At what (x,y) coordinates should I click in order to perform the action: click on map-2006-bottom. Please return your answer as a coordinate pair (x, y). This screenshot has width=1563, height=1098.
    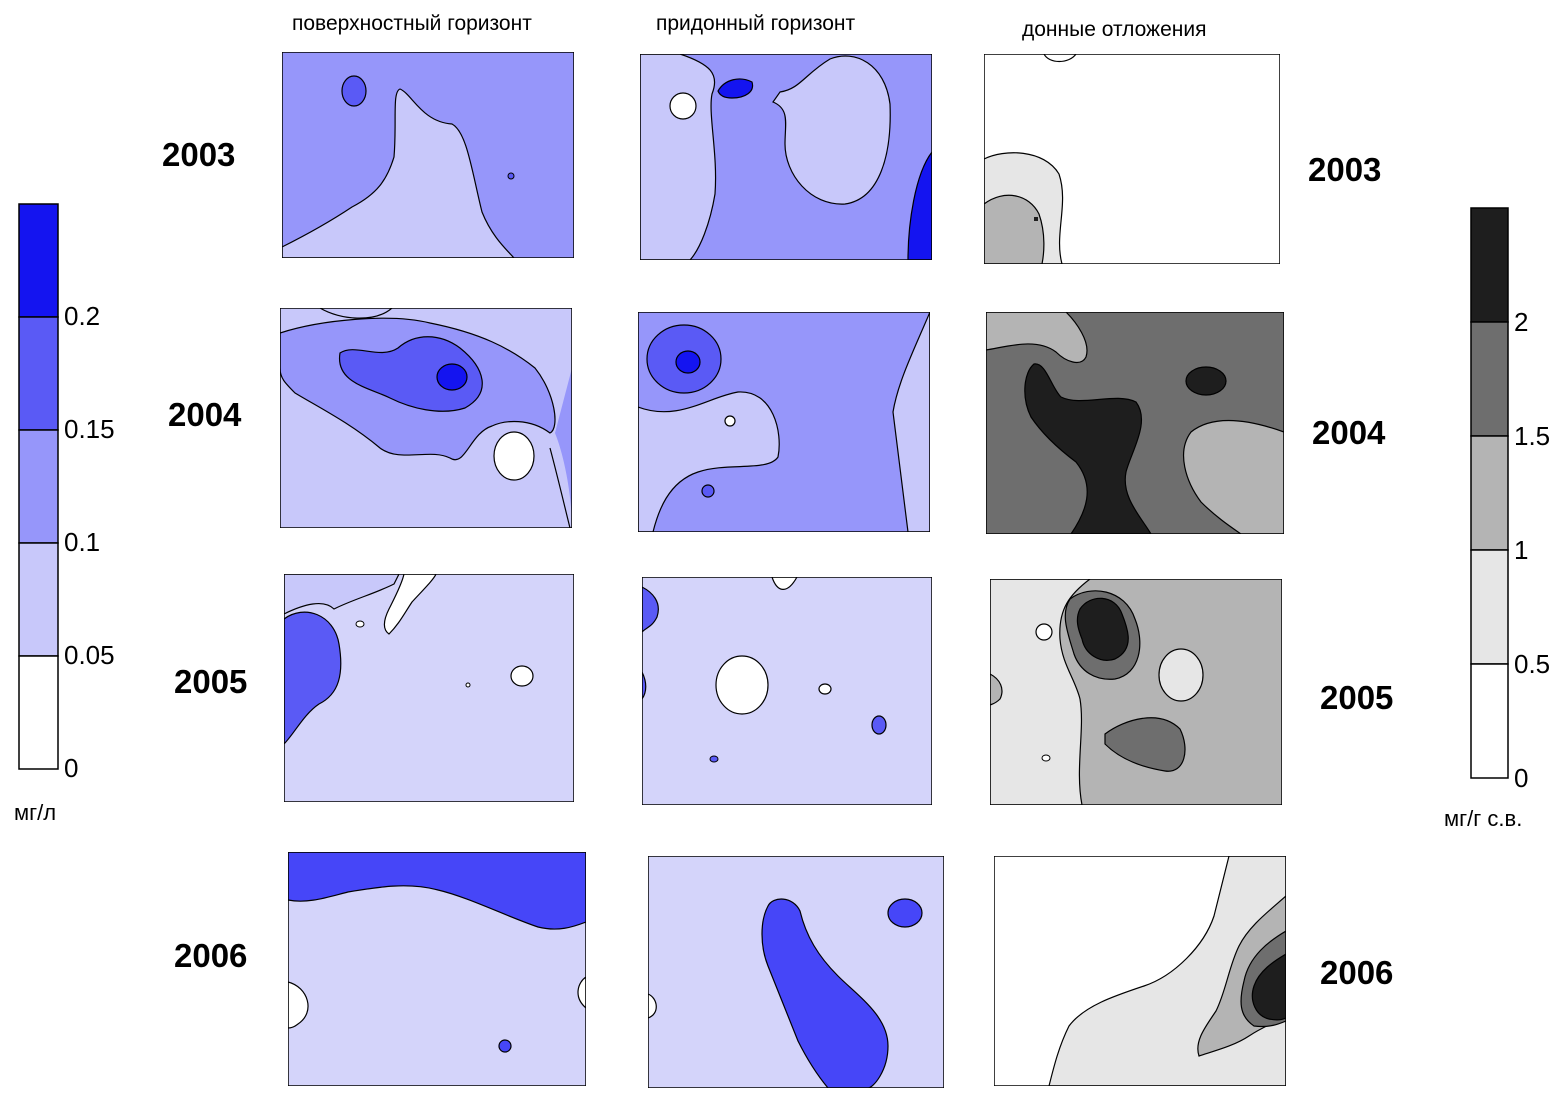
    Looking at the image, I should click on (796, 972).